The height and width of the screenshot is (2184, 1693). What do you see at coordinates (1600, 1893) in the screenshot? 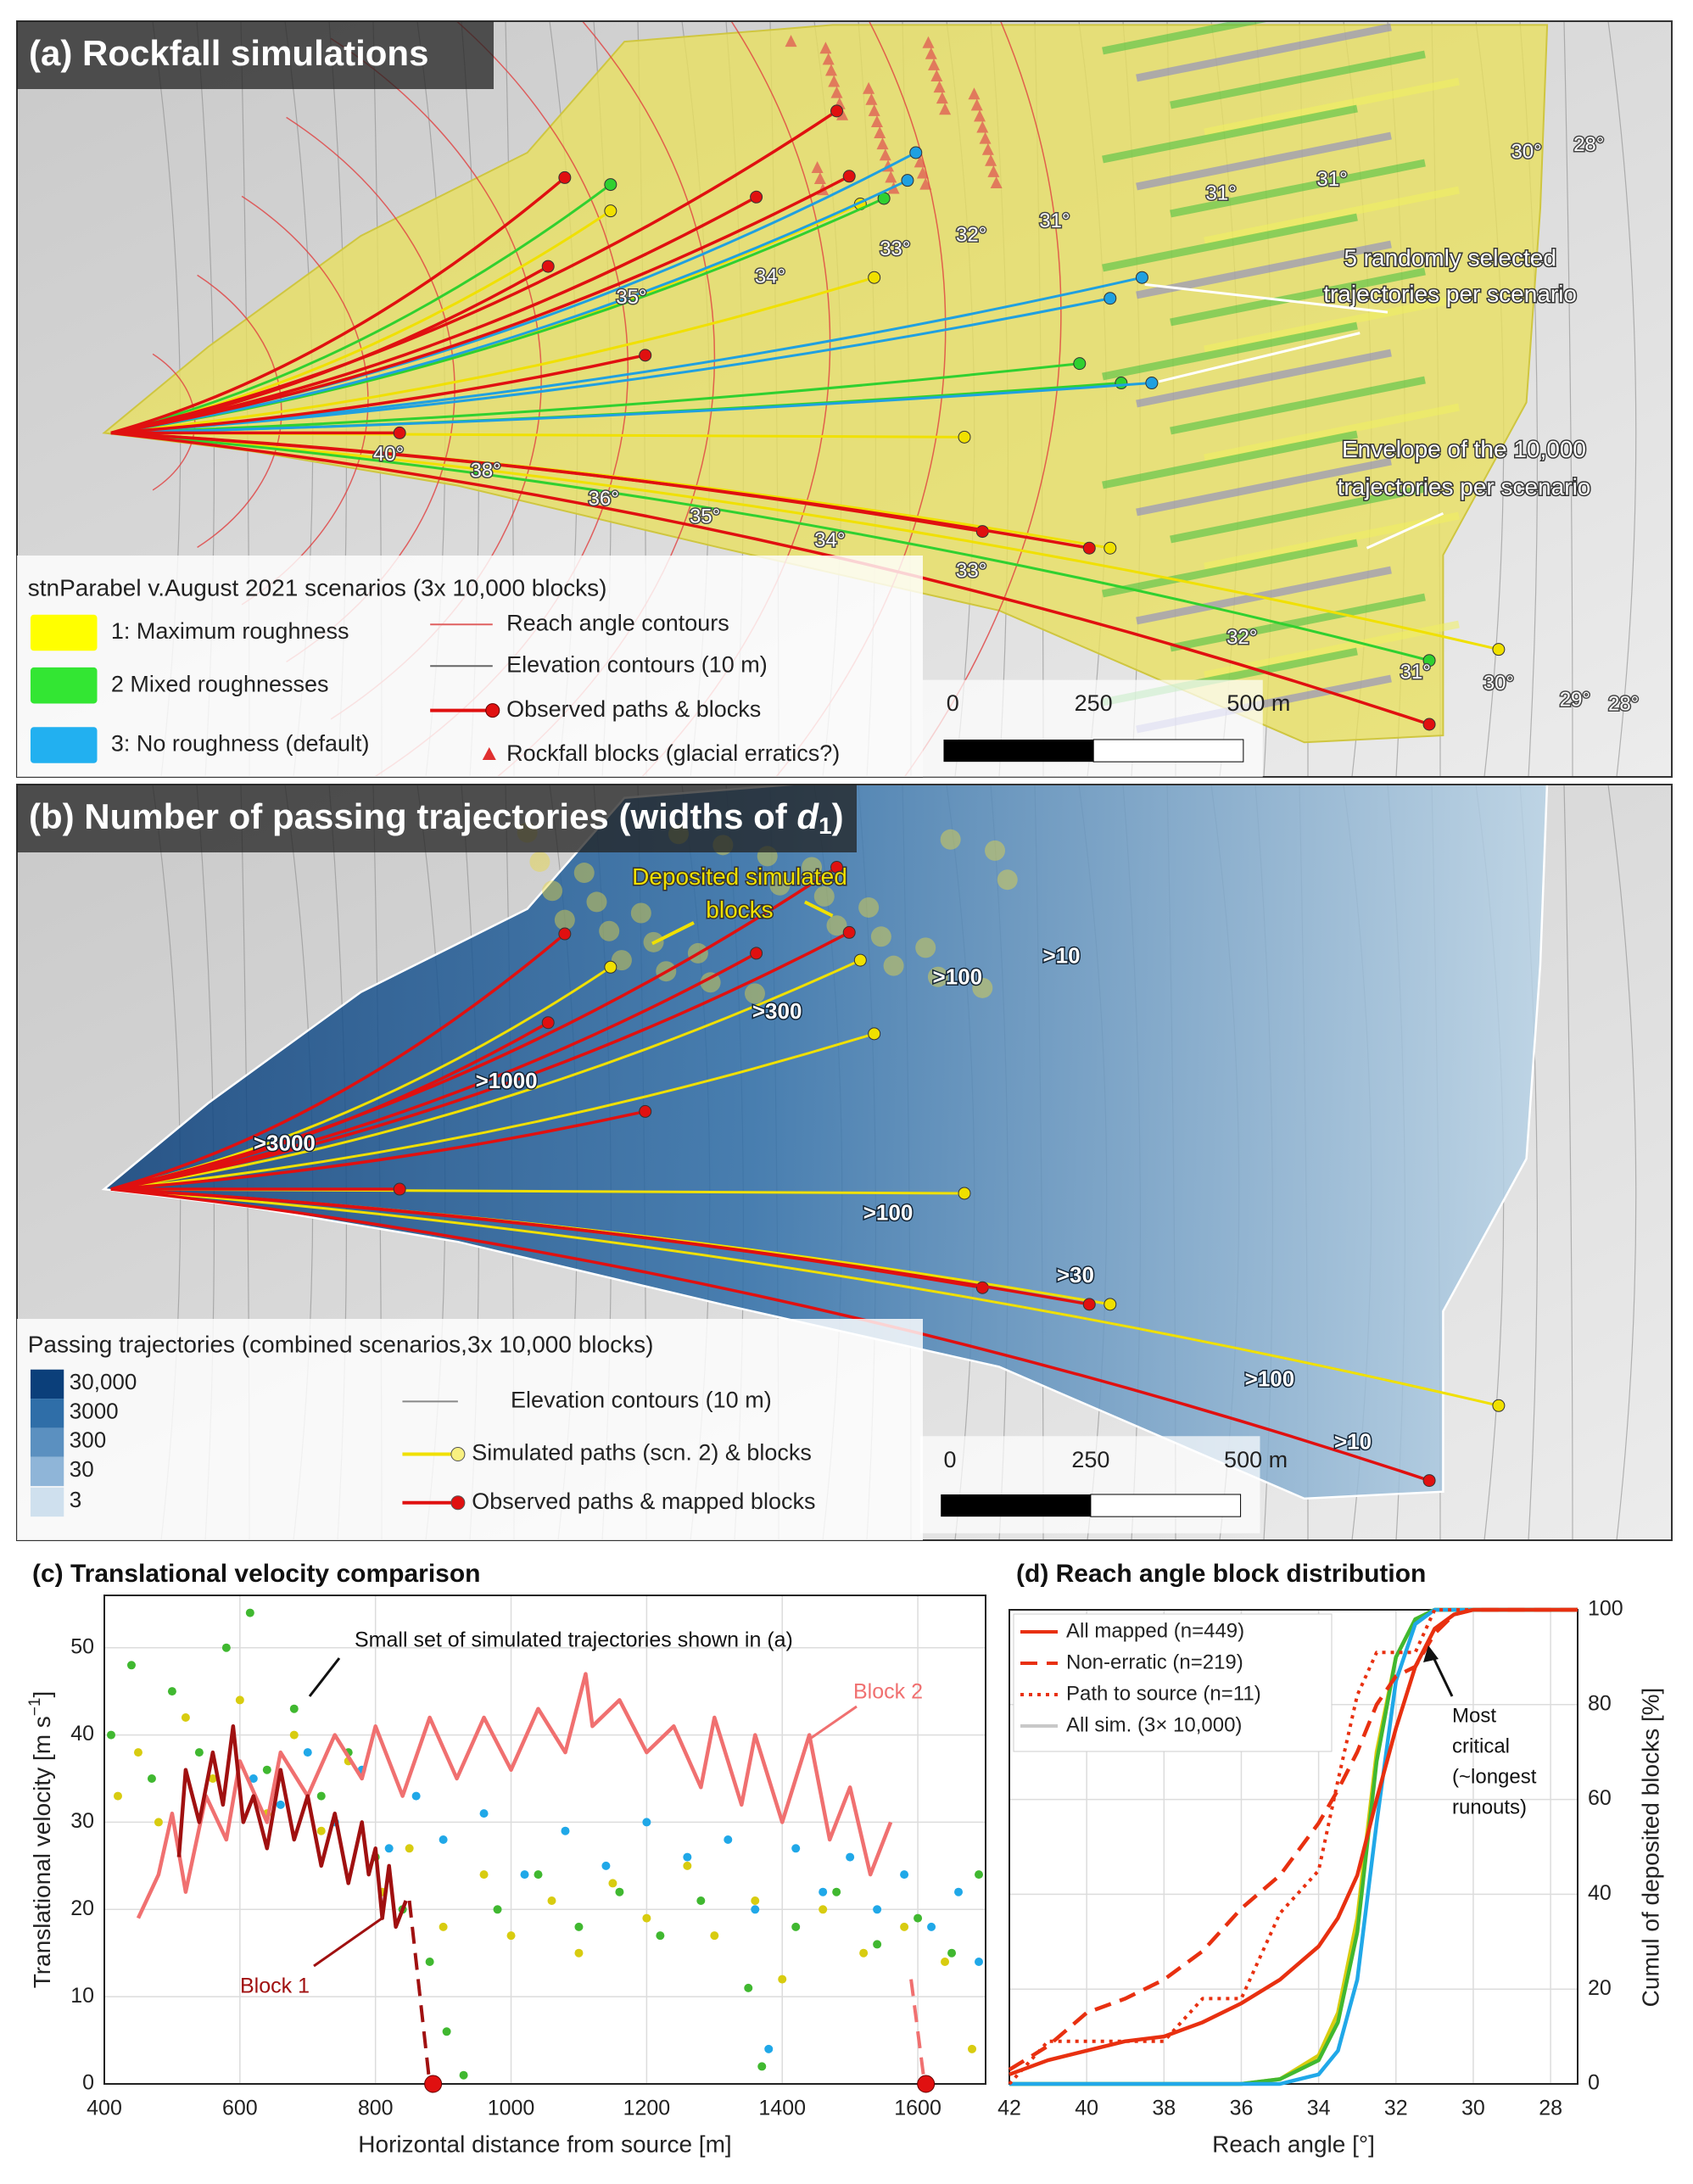
I see `y-tick-label: 40` at bounding box center [1600, 1893].